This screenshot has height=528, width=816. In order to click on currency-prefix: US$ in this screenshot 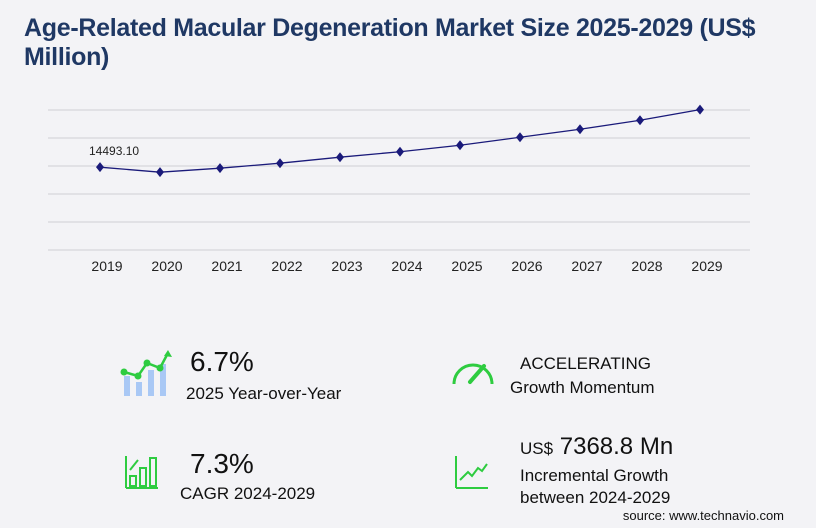, I will do `click(537, 448)`.